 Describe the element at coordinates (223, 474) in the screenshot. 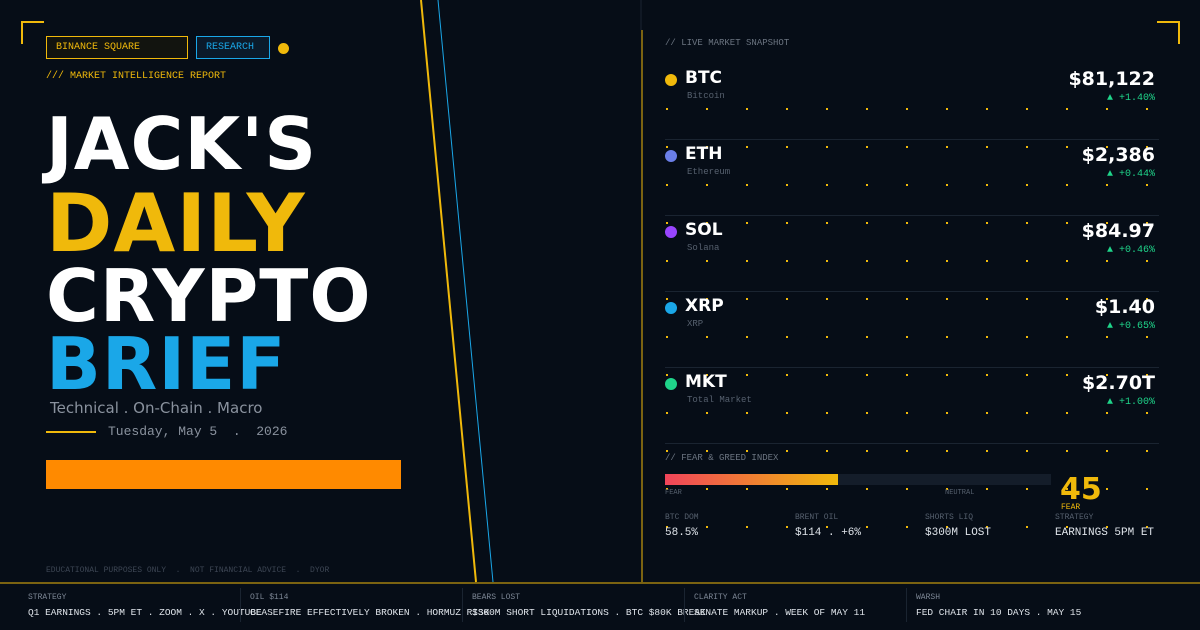

I see `accent-bar` at that location.